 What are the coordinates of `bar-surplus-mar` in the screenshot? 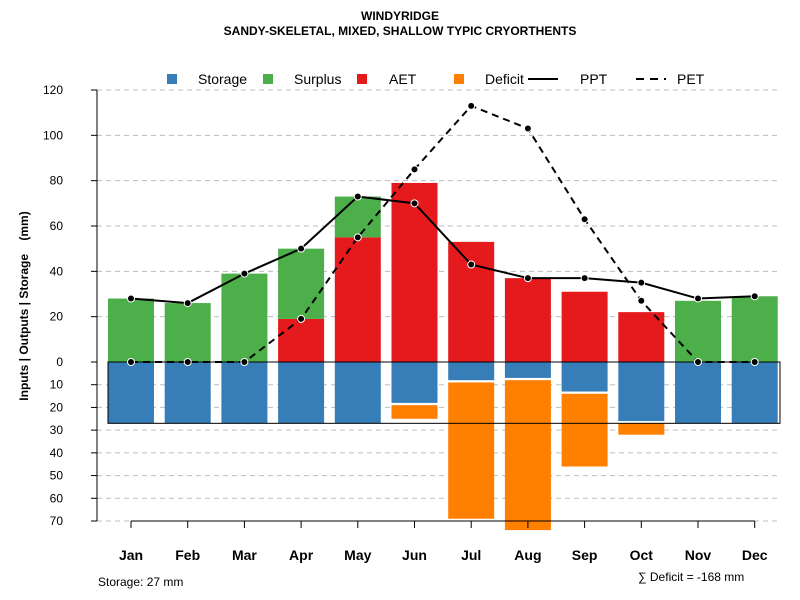 It's located at (244, 317).